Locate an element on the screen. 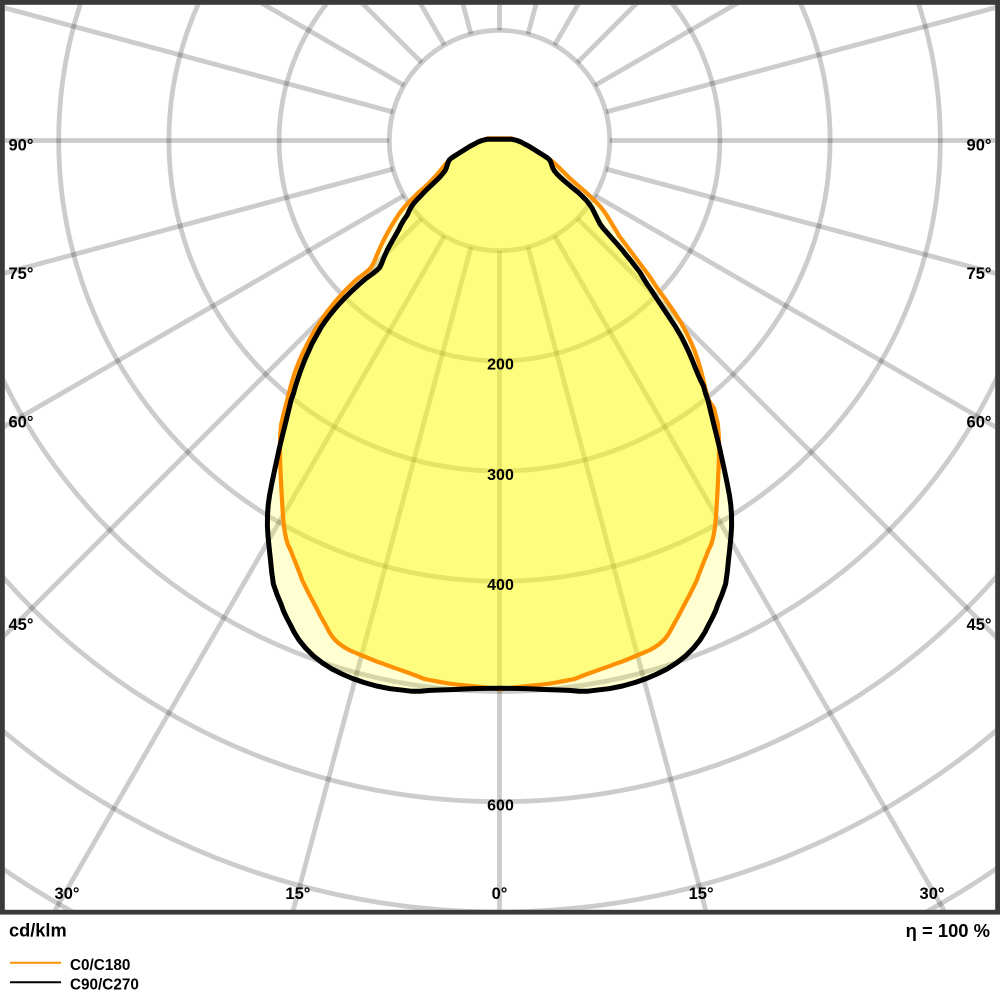  svg-text: 400 is located at coordinates (500, 585).